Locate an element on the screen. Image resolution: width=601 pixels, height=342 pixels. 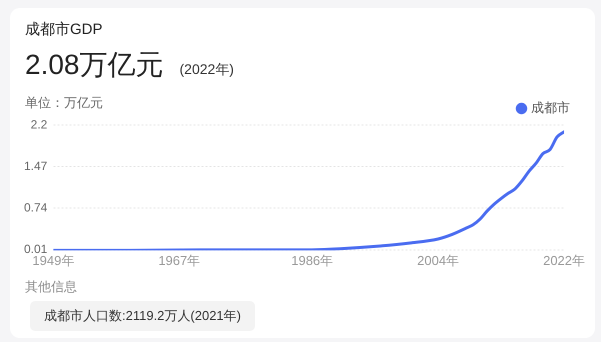
chart-title: 成都市GDP is located at coordinates (64, 29).